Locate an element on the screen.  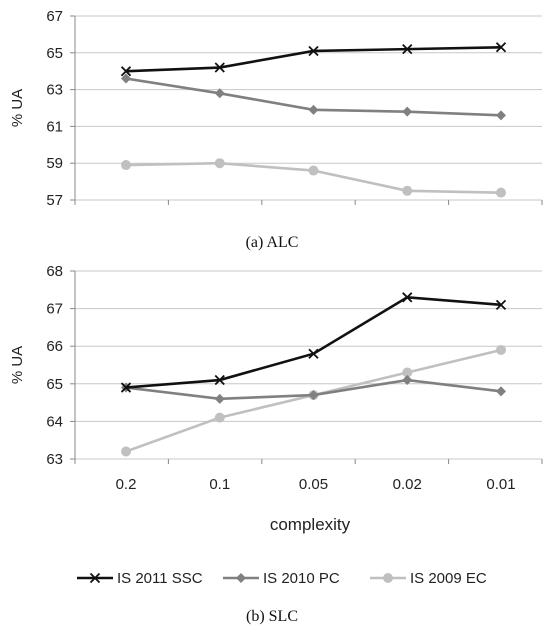
legend-item: IS 2009 EC is located at coordinates (428, 578).